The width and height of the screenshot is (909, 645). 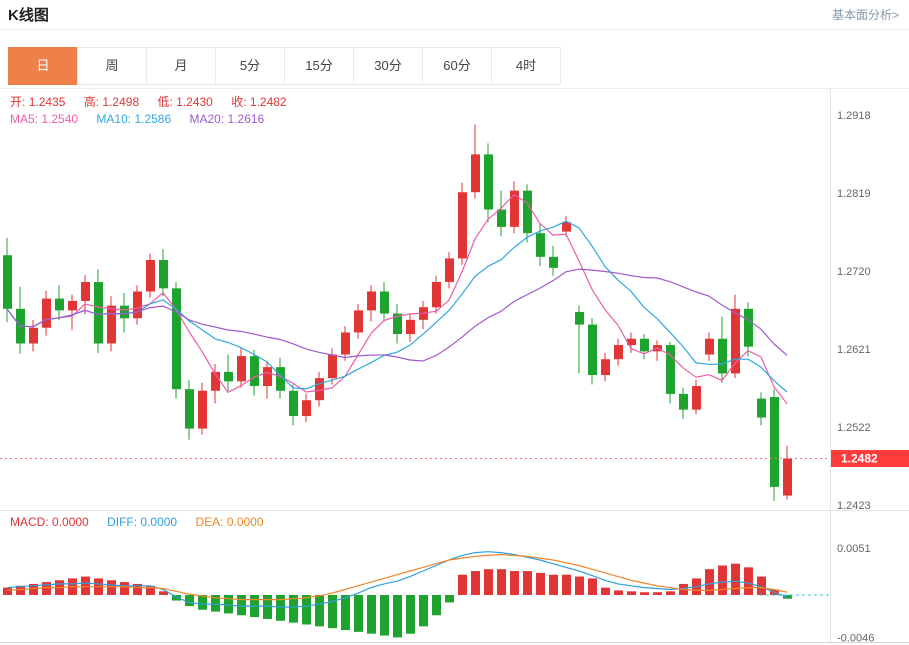 I want to click on price-axis-label: 1.2423, so click(x=854, y=506).